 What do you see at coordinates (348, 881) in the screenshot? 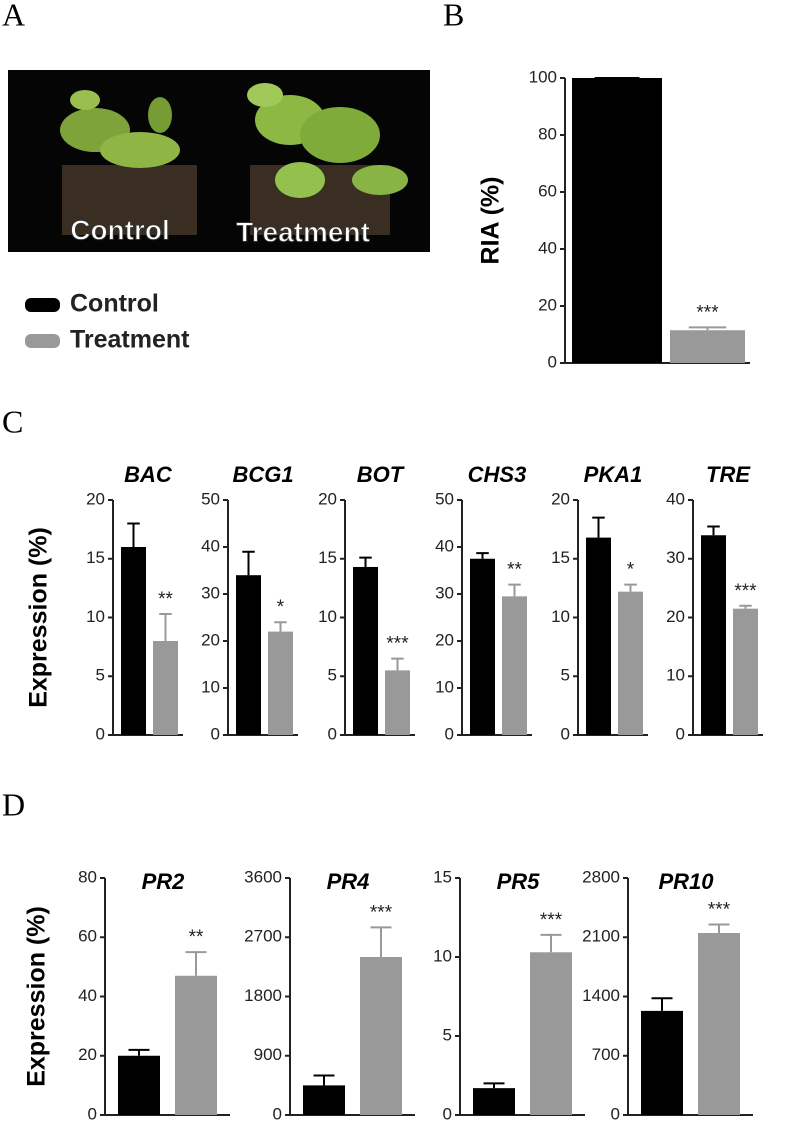
I see `chart-title: PR4` at bounding box center [348, 881].